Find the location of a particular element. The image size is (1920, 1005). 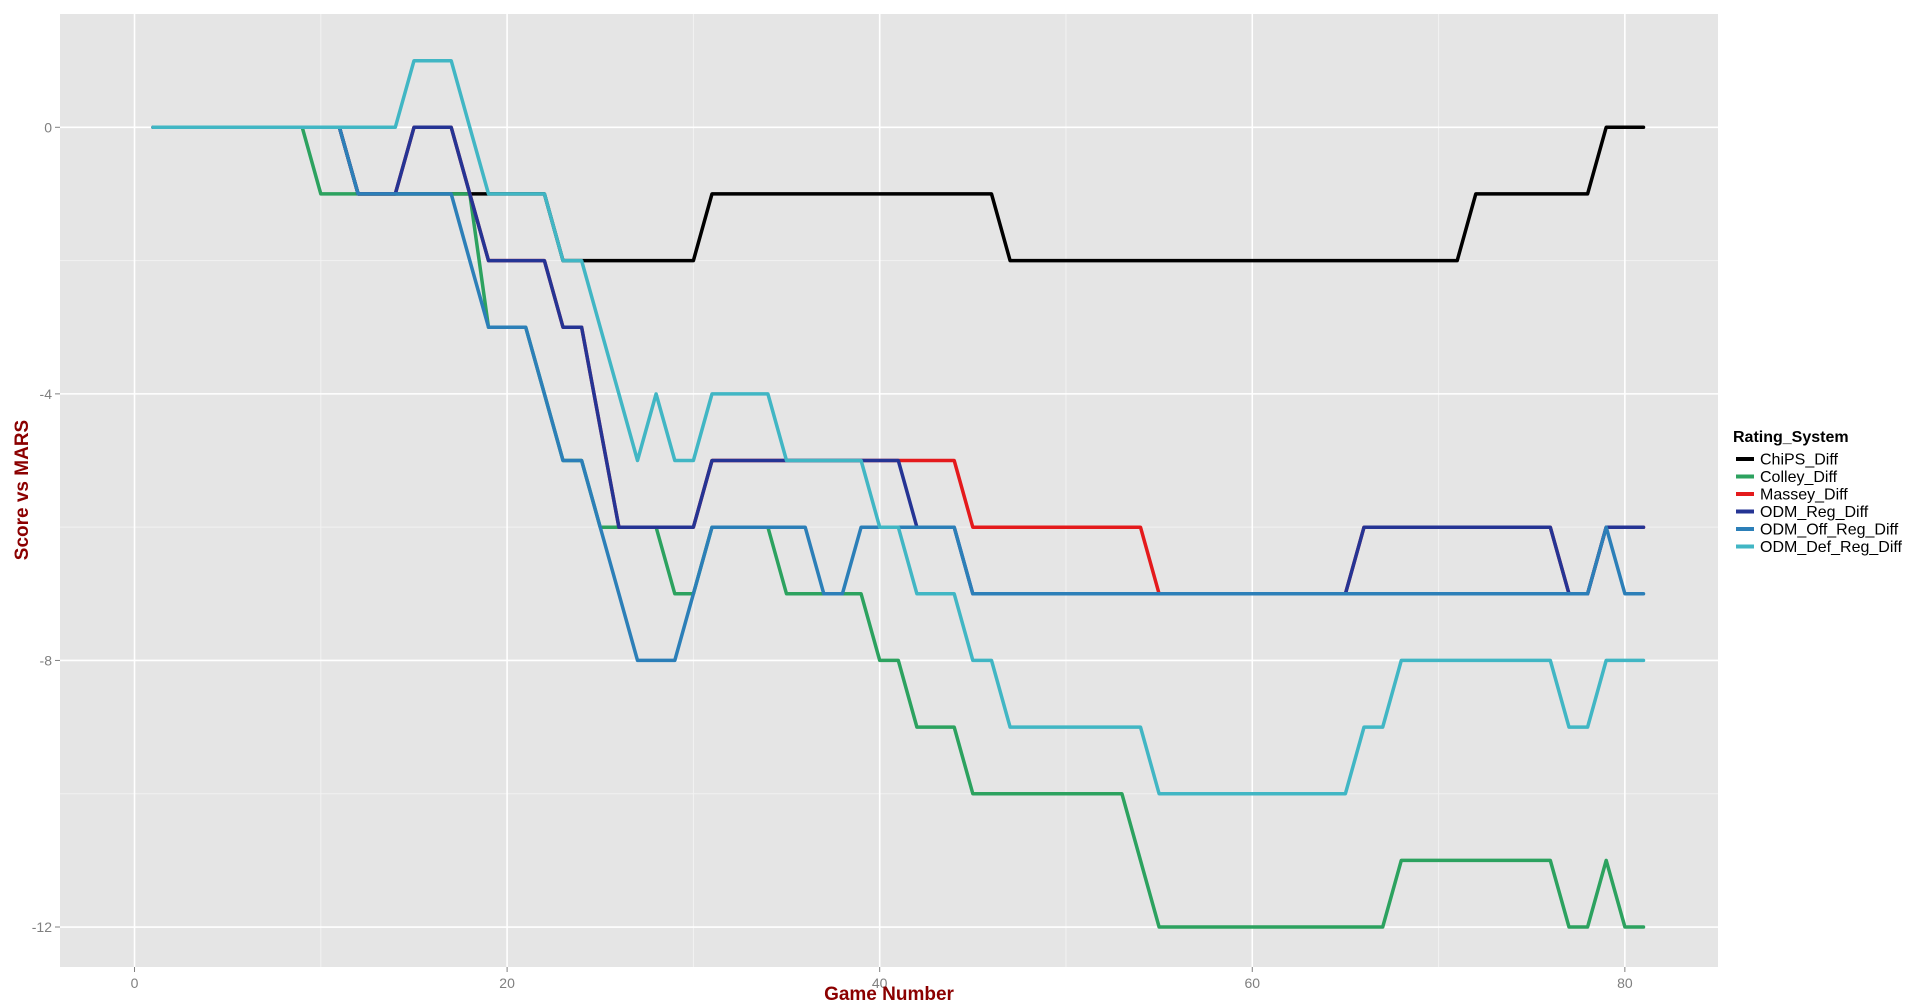

x-tick-label: 20 is located at coordinates (507, 983).